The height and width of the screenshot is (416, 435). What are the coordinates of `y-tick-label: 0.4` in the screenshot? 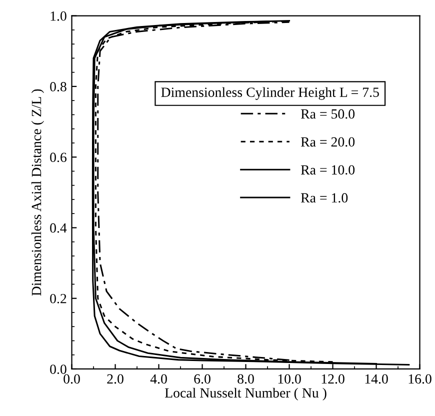 It's located at (58, 228).